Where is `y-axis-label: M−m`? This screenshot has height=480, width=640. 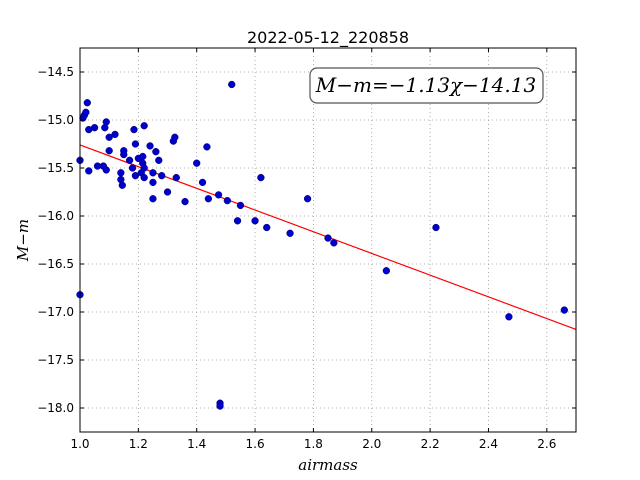
y-axis-label: M−m is located at coordinates (23, 240).